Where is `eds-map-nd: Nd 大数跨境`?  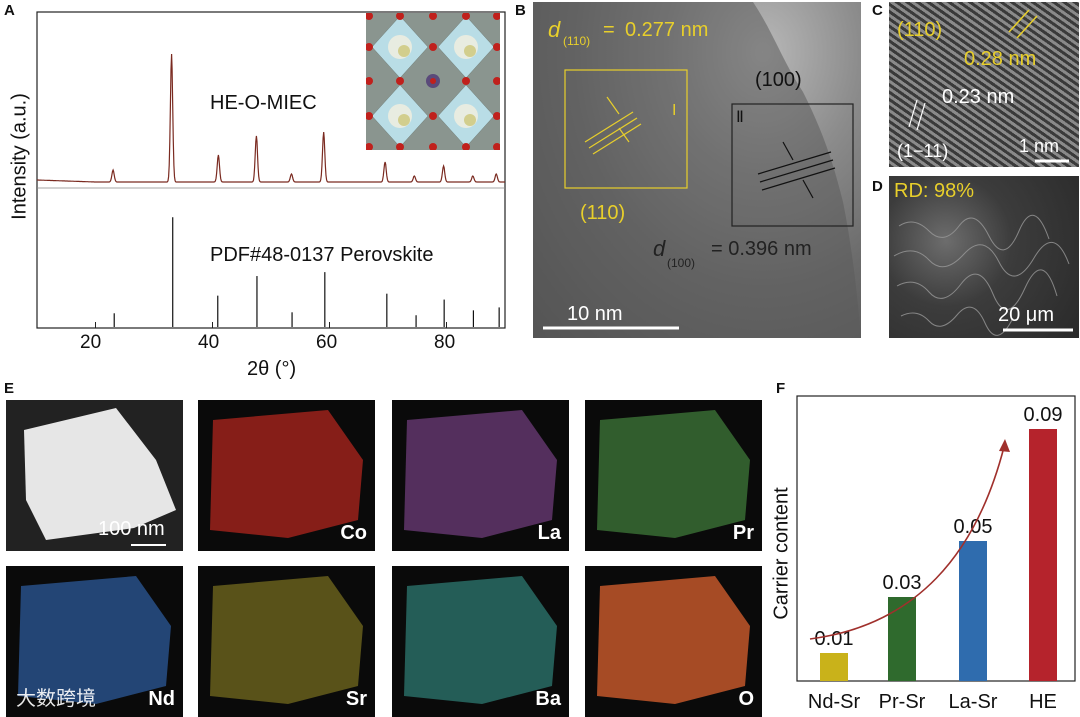 eds-map-nd: Nd 大数跨境 is located at coordinates (94, 641).